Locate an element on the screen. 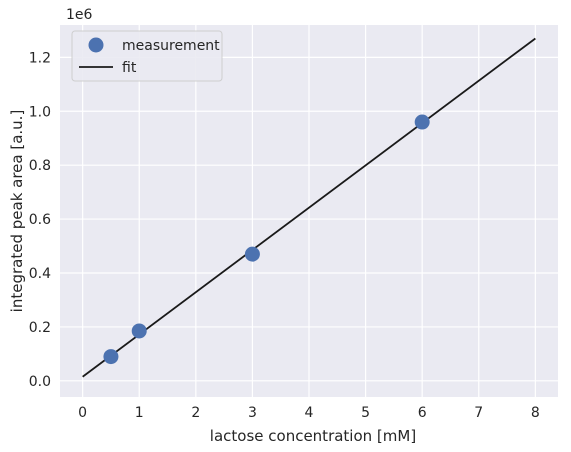  y-tick-label: 0.8 is located at coordinates (40, 166).